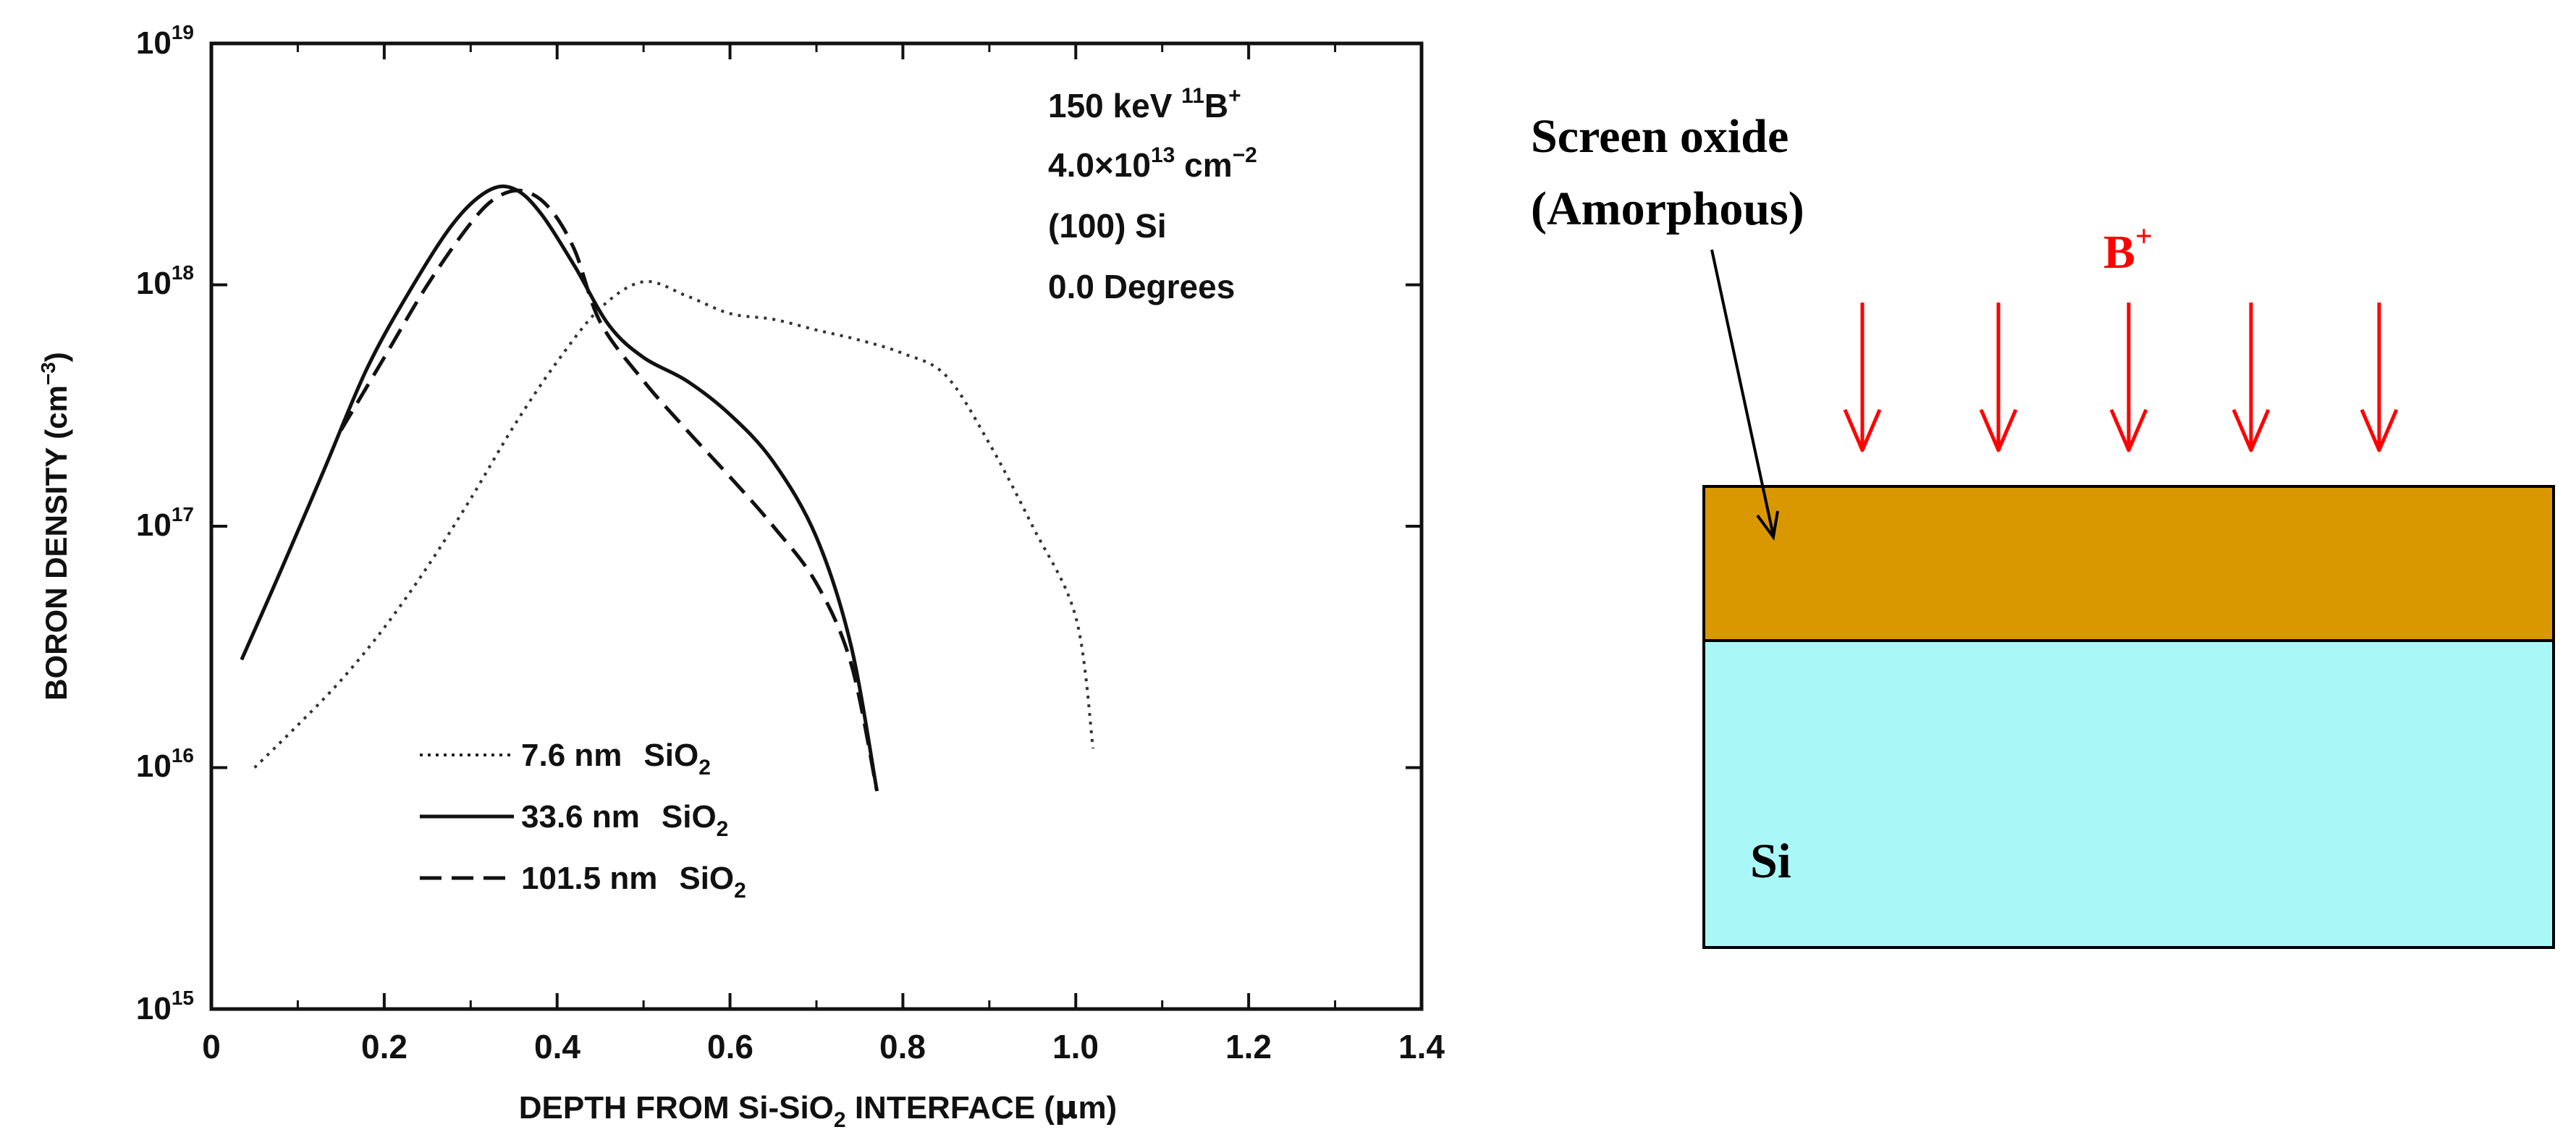 This screenshot has width=2576, height=1148. What do you see at coordinates (165, 41) in the screenshot?
I see `y-tick-label: 1019` at bounding box center [165, 41].